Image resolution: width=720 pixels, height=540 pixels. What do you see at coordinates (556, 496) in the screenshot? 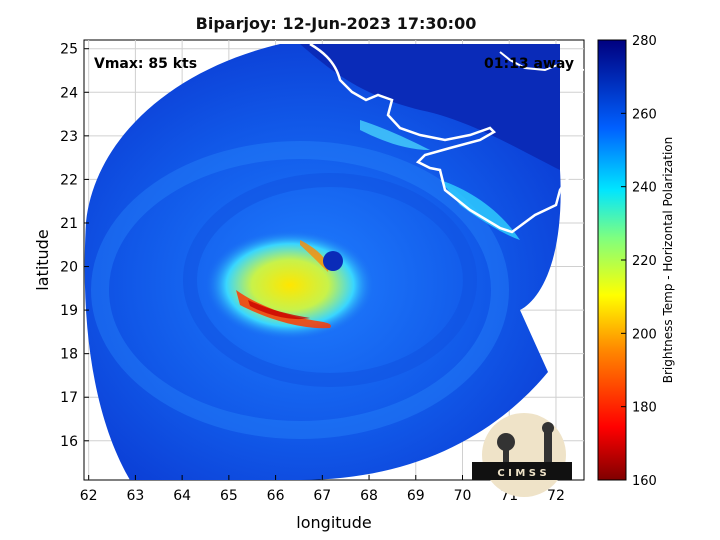
I see `x-tick-label: 72` at bounding box center [556, 496].